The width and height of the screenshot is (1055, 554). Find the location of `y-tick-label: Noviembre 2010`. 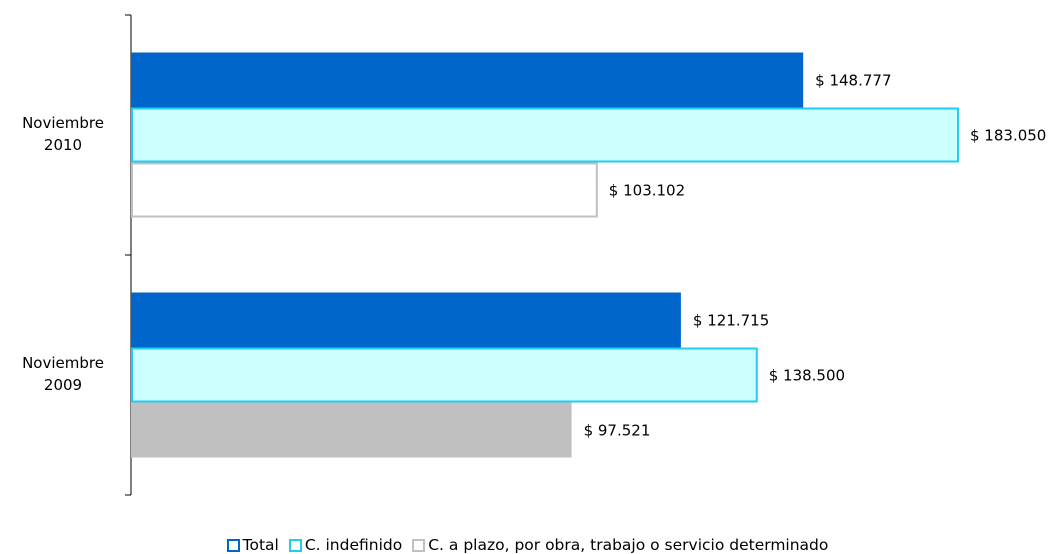

y-tick-label: Noviembre 2010 is located at coordinates (63, 134).